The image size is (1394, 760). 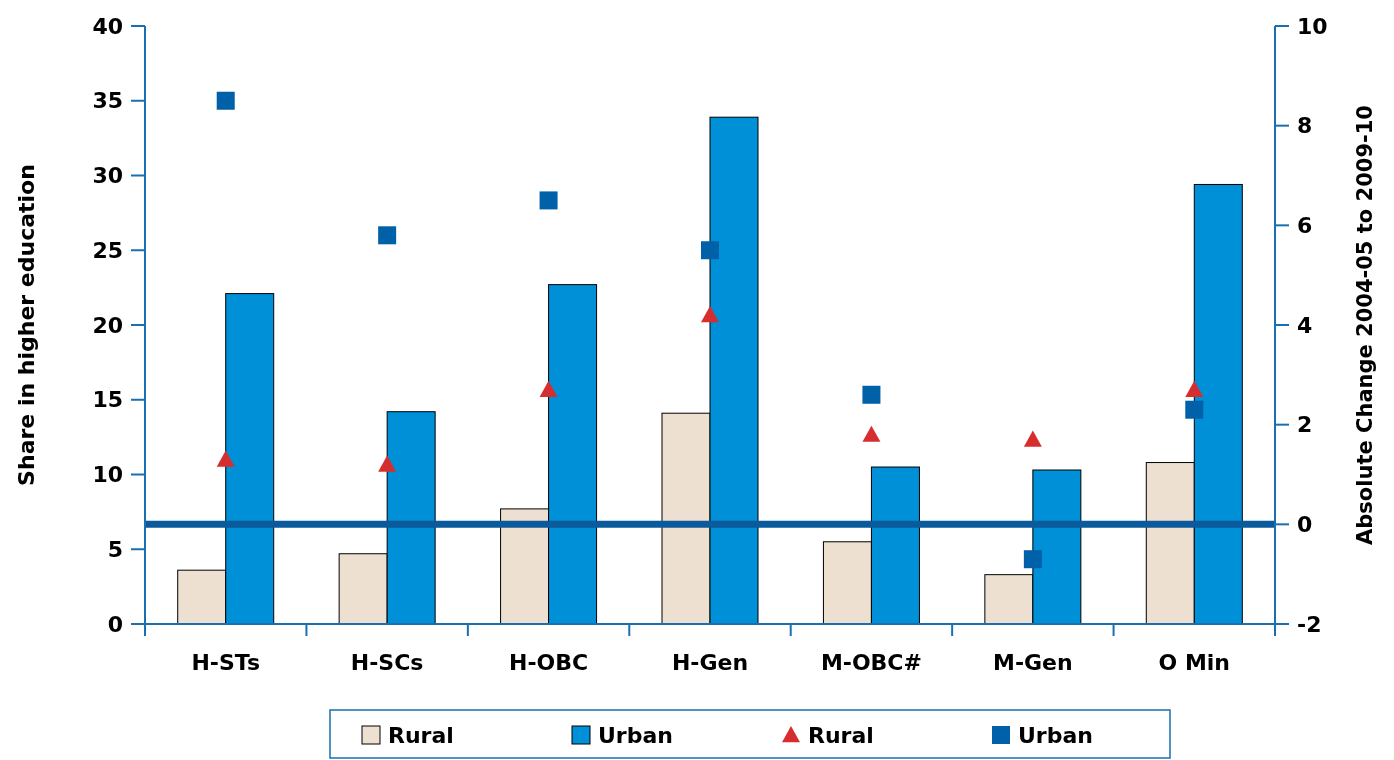 I want to click on y2-tick-label: 10, so click(x=1312, y=26).